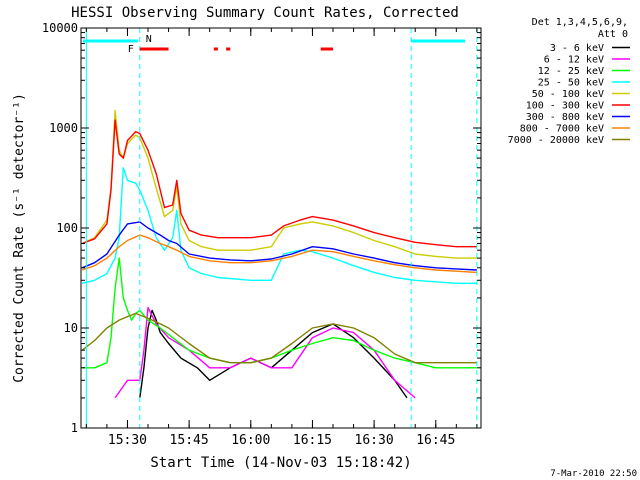 The image size is (640, 480). What do you see at coordinates (571, 83) in the screenshot?
I see `legend-entry-label: 25 - 50 keV` at bounding box center [571, 83].